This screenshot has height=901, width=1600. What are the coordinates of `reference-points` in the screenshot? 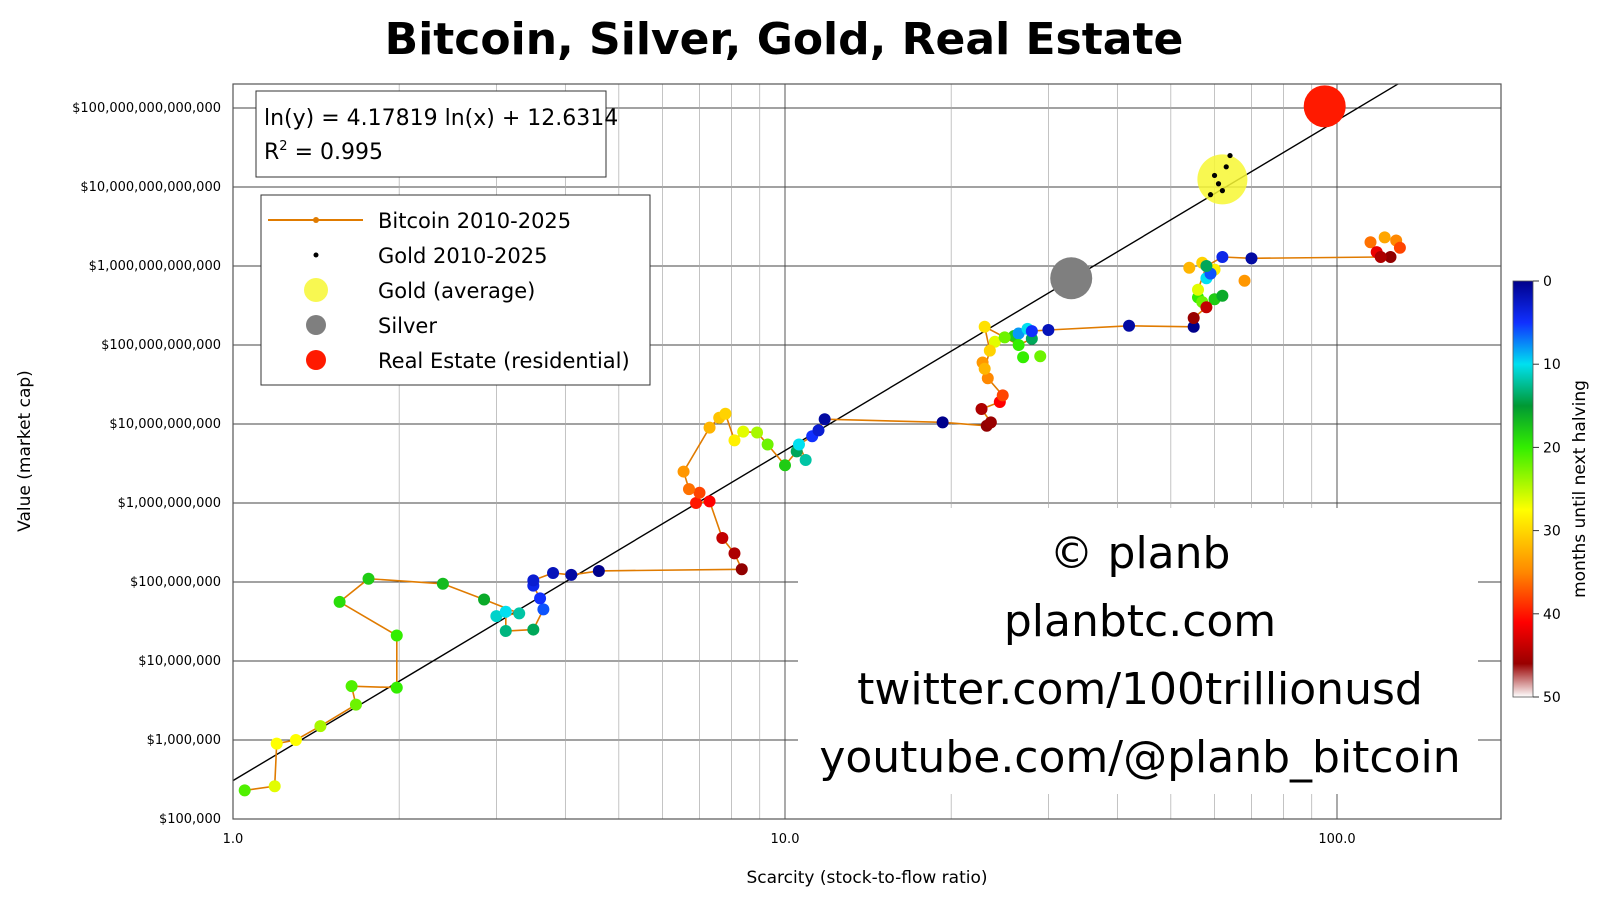 It's located at (1198, 192).